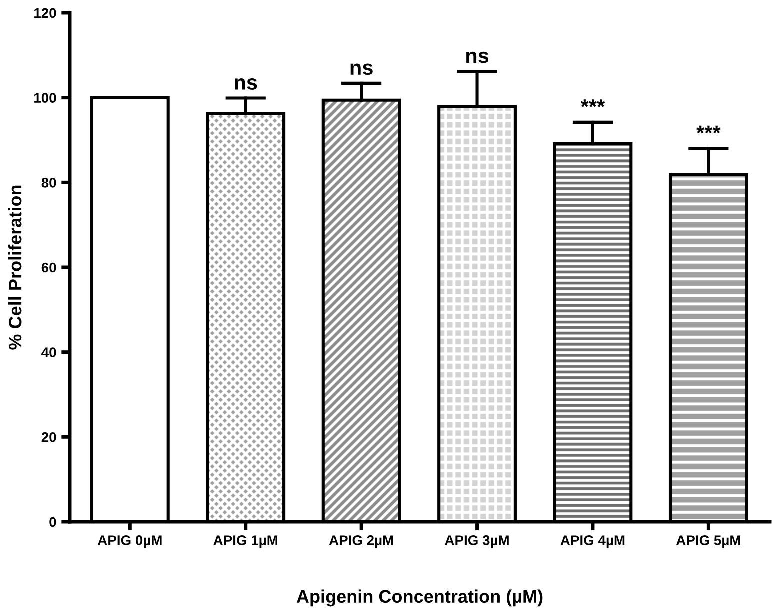 The width and height of the screenshot is (776, 615). I want to click on x-tick-label: APIG 4µM, so click(592, 542).